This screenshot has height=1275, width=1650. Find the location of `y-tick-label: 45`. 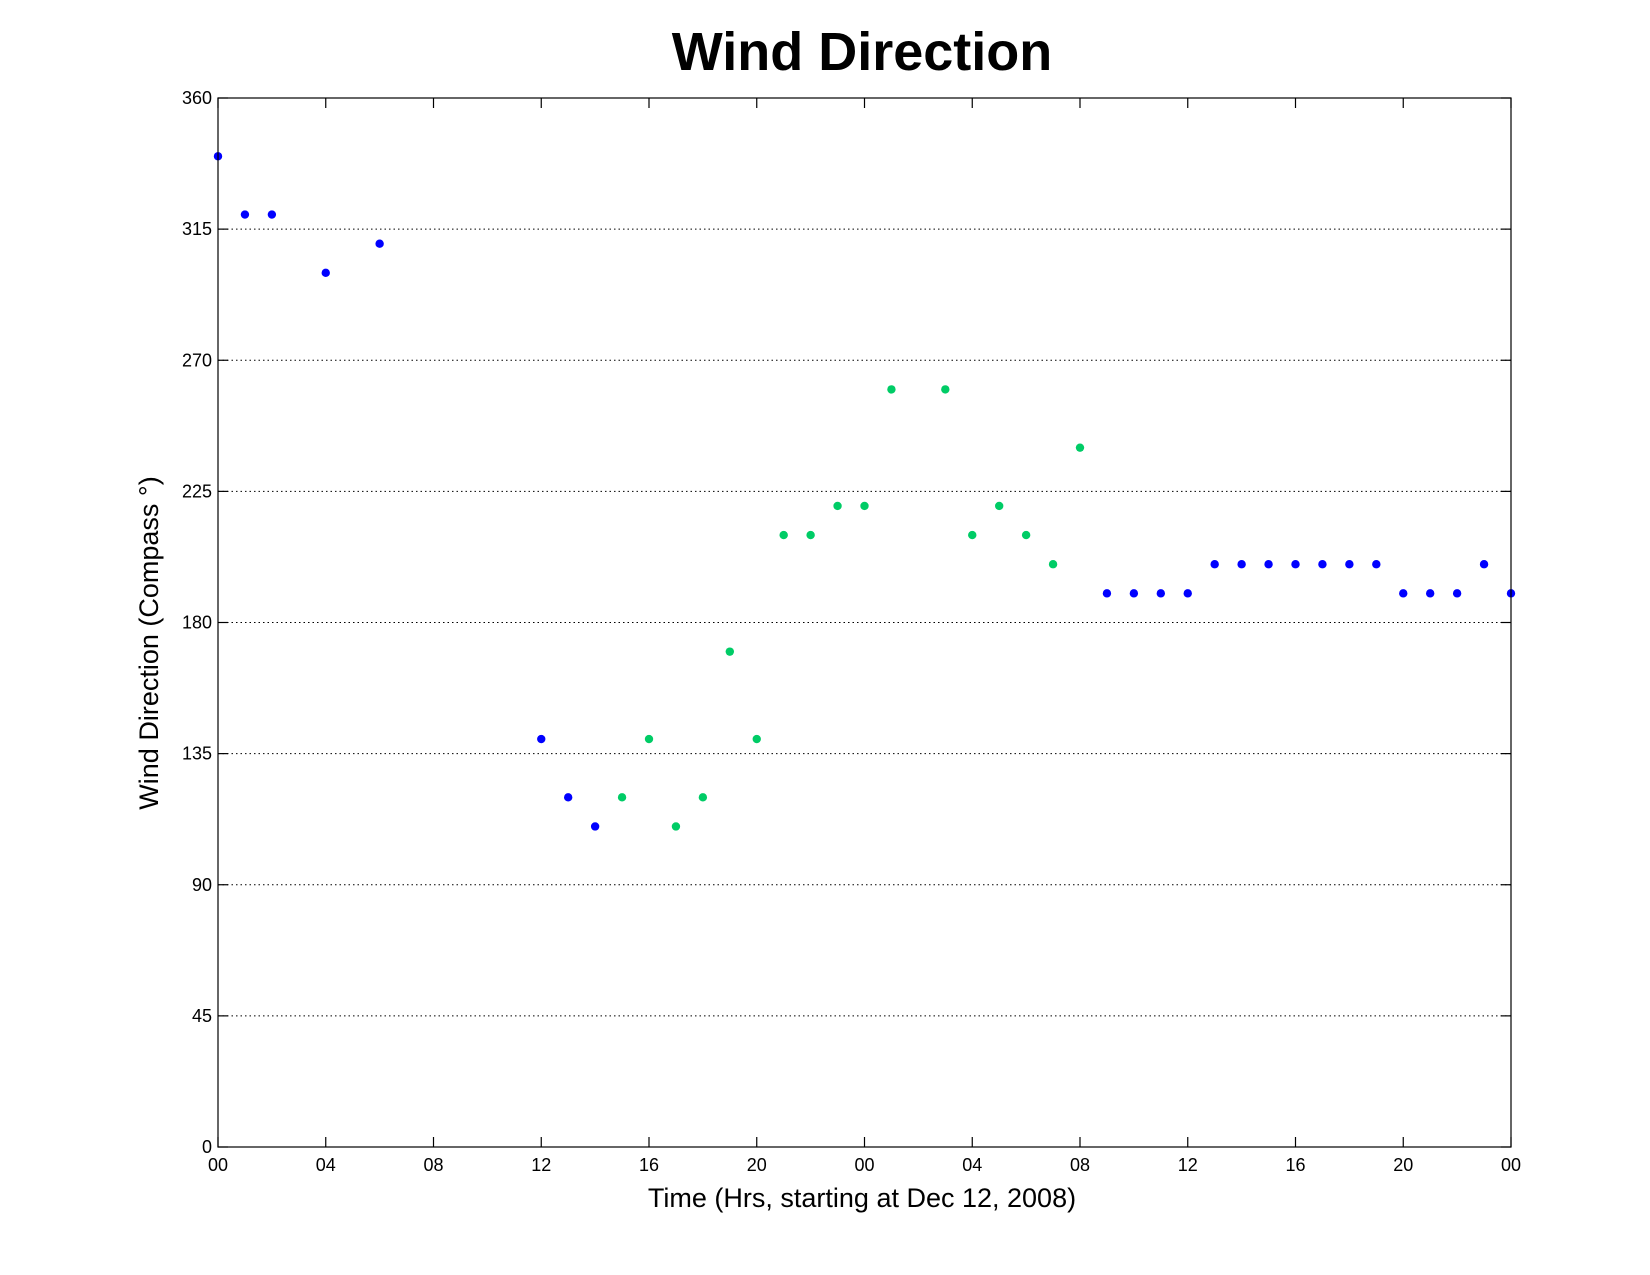

y-tick-label: 45 is located at coordinates (202, 1016).